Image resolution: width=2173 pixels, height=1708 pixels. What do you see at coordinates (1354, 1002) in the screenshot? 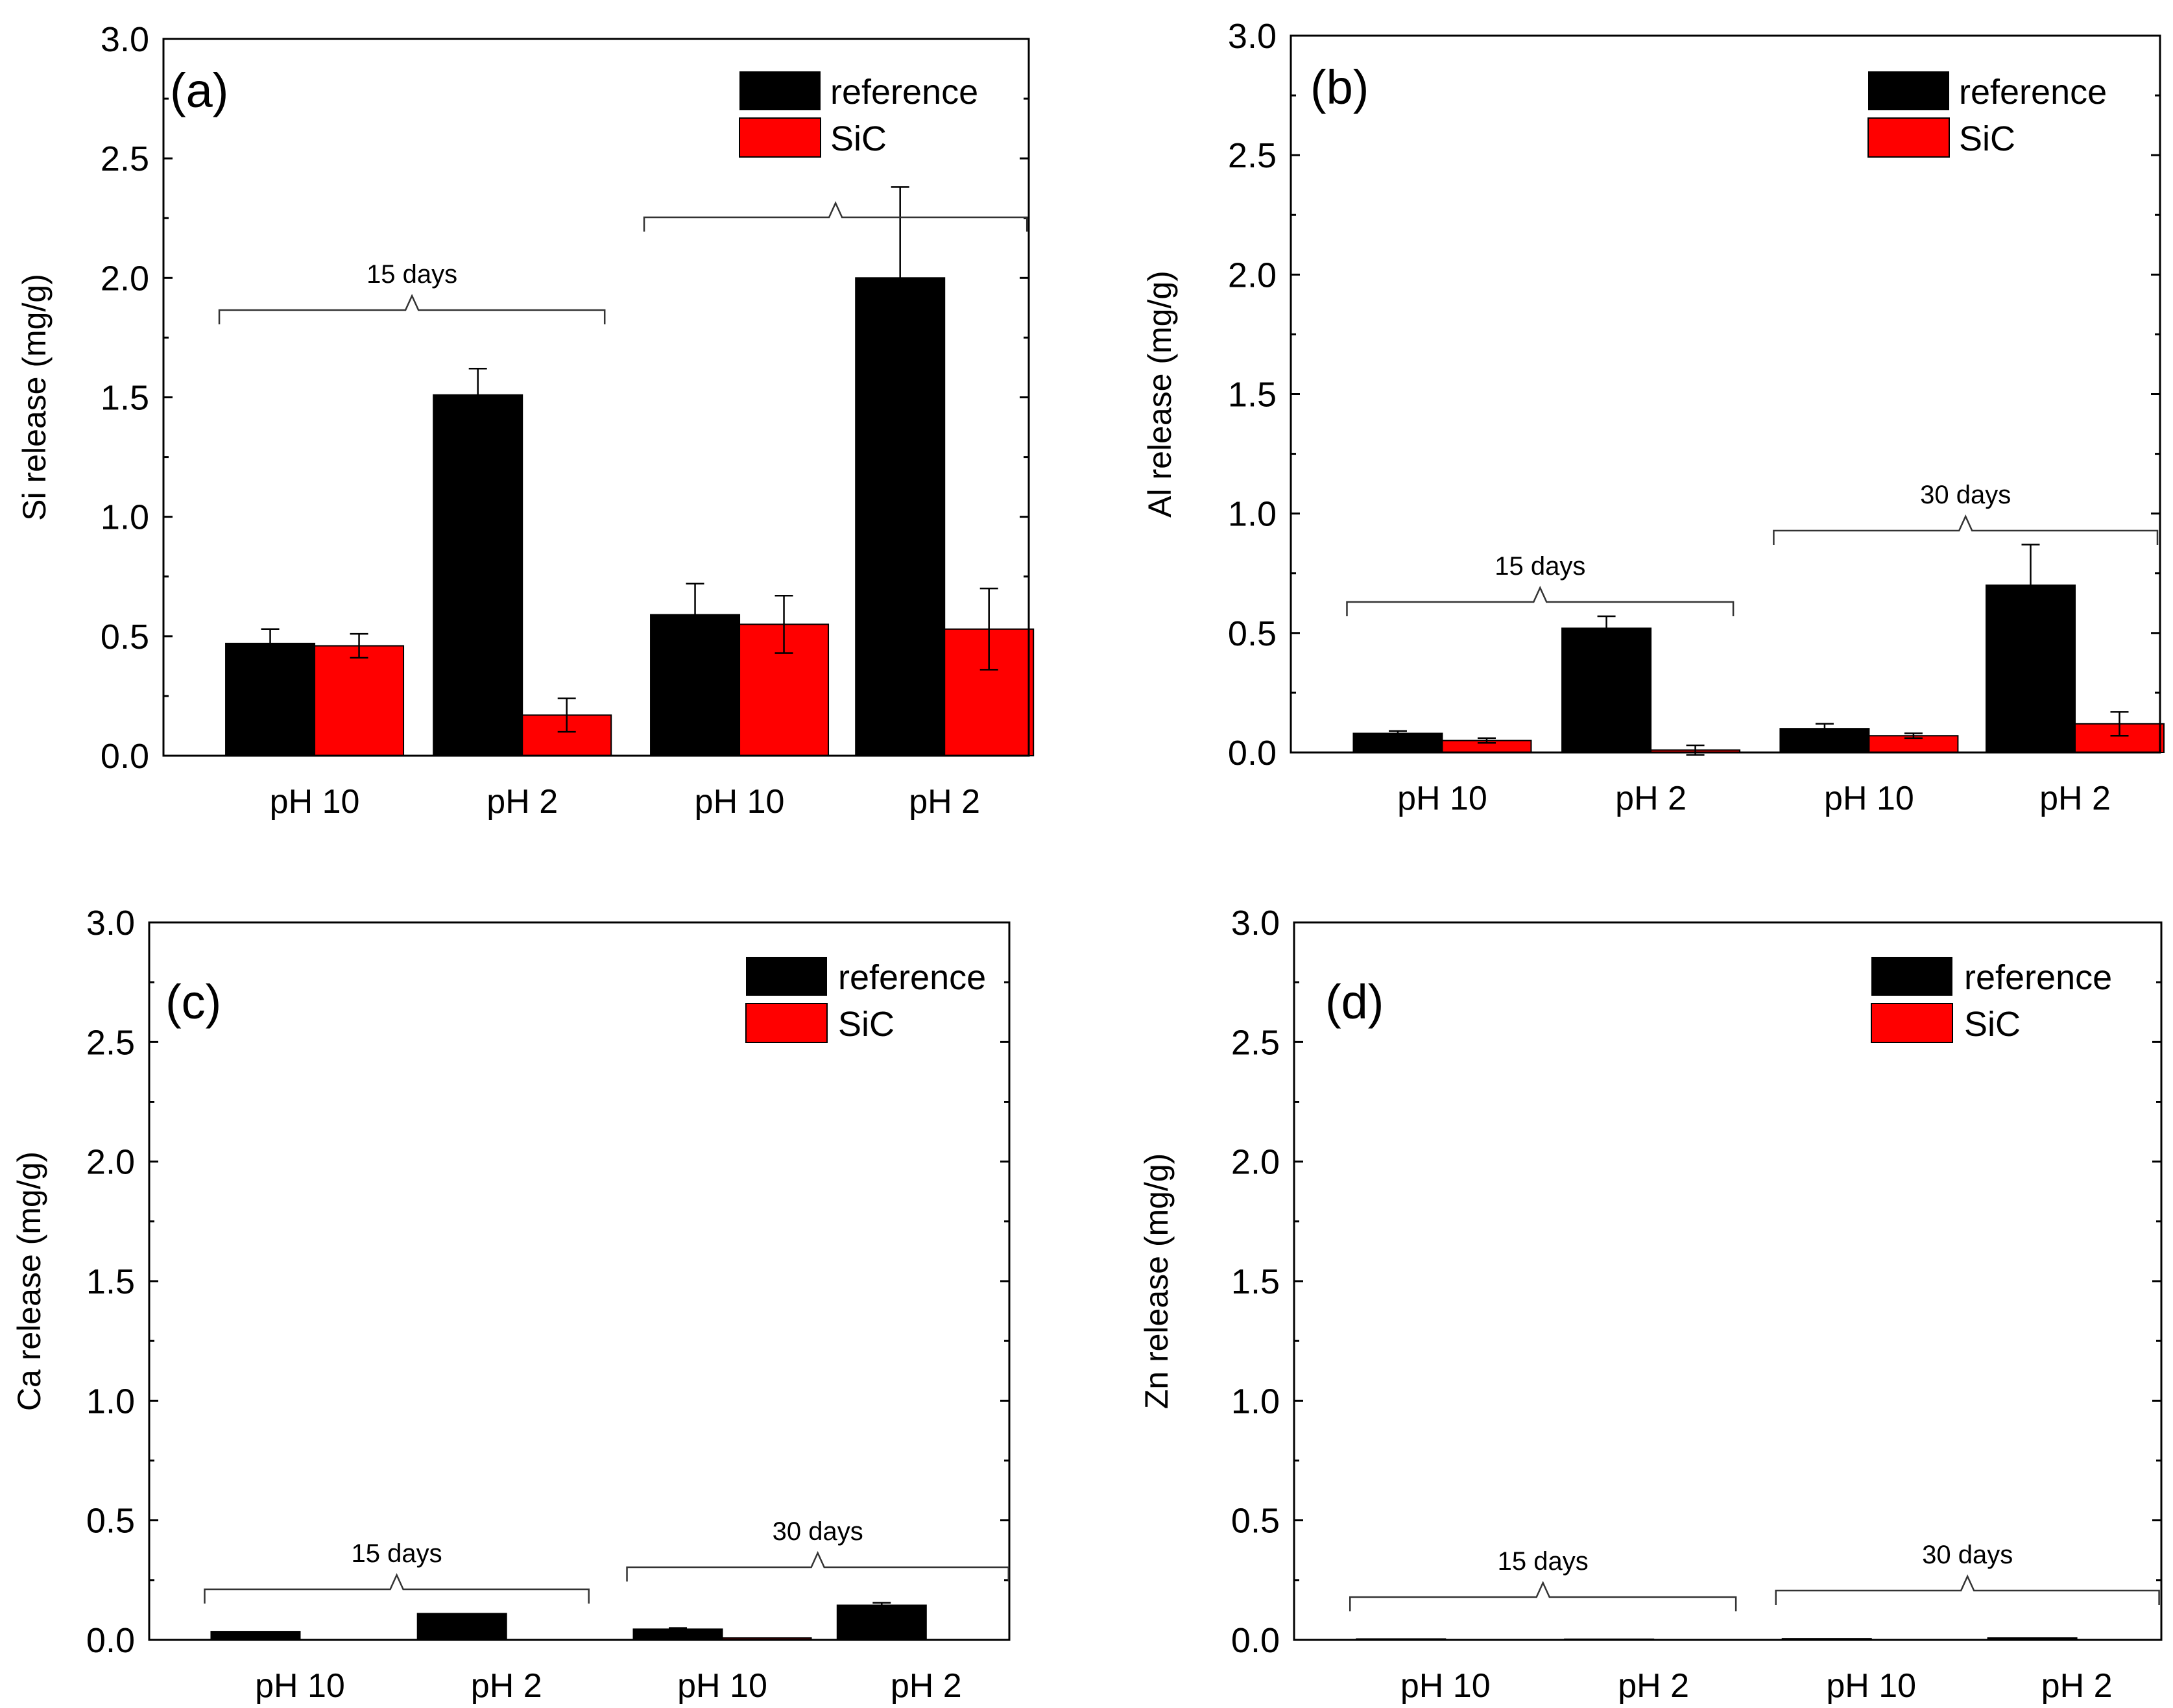
I see `panel-label: (d)` at bounding box center [1354, 1002].